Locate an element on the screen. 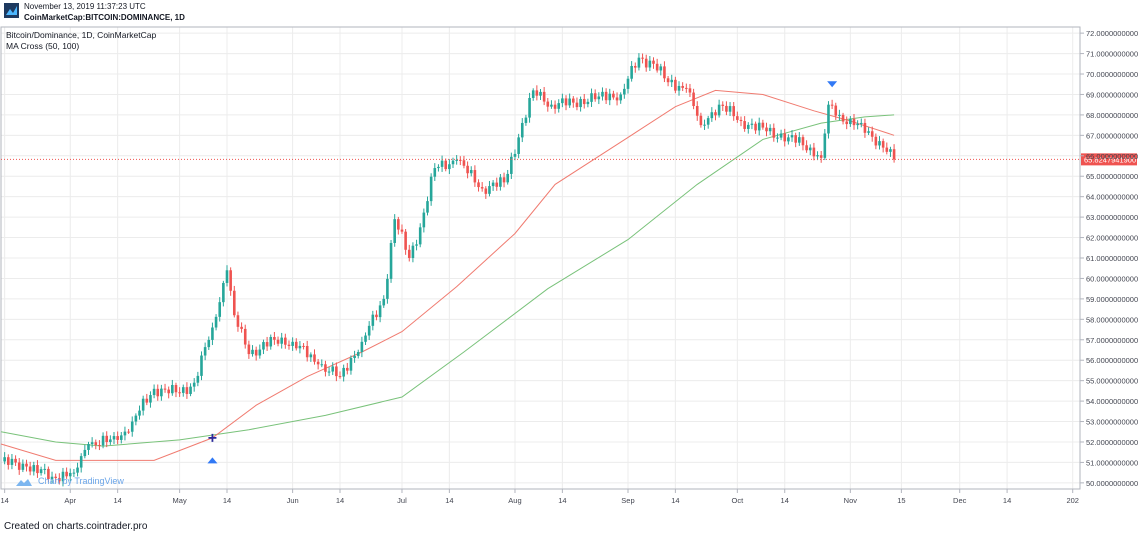 This screenshot has width=1140, height=536. cloud-icon is located at coordinates (24, 482).